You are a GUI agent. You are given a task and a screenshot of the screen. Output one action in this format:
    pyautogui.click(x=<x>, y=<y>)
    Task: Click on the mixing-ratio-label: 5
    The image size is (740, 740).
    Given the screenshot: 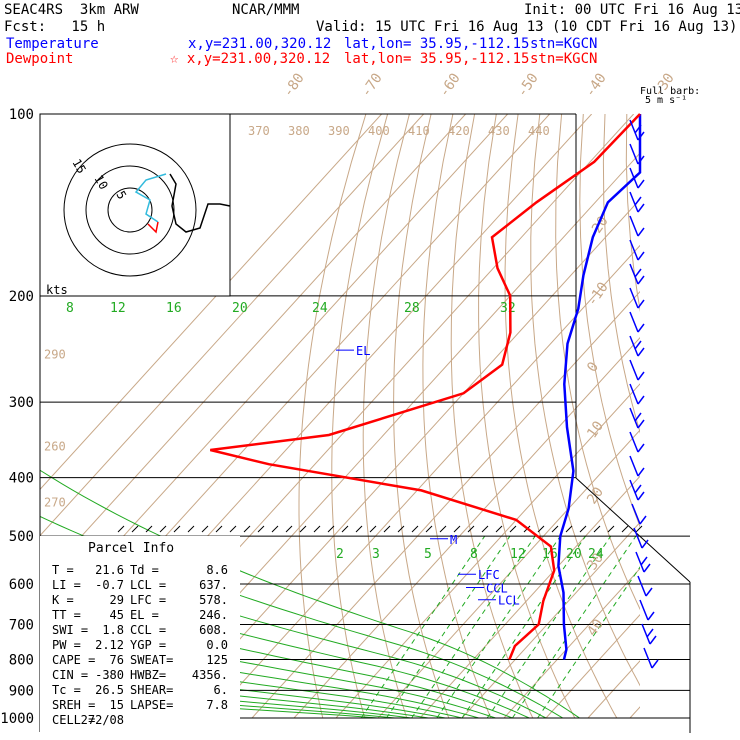 What is the action you would take?
    pyautogui.click(x=428, y=554)
    